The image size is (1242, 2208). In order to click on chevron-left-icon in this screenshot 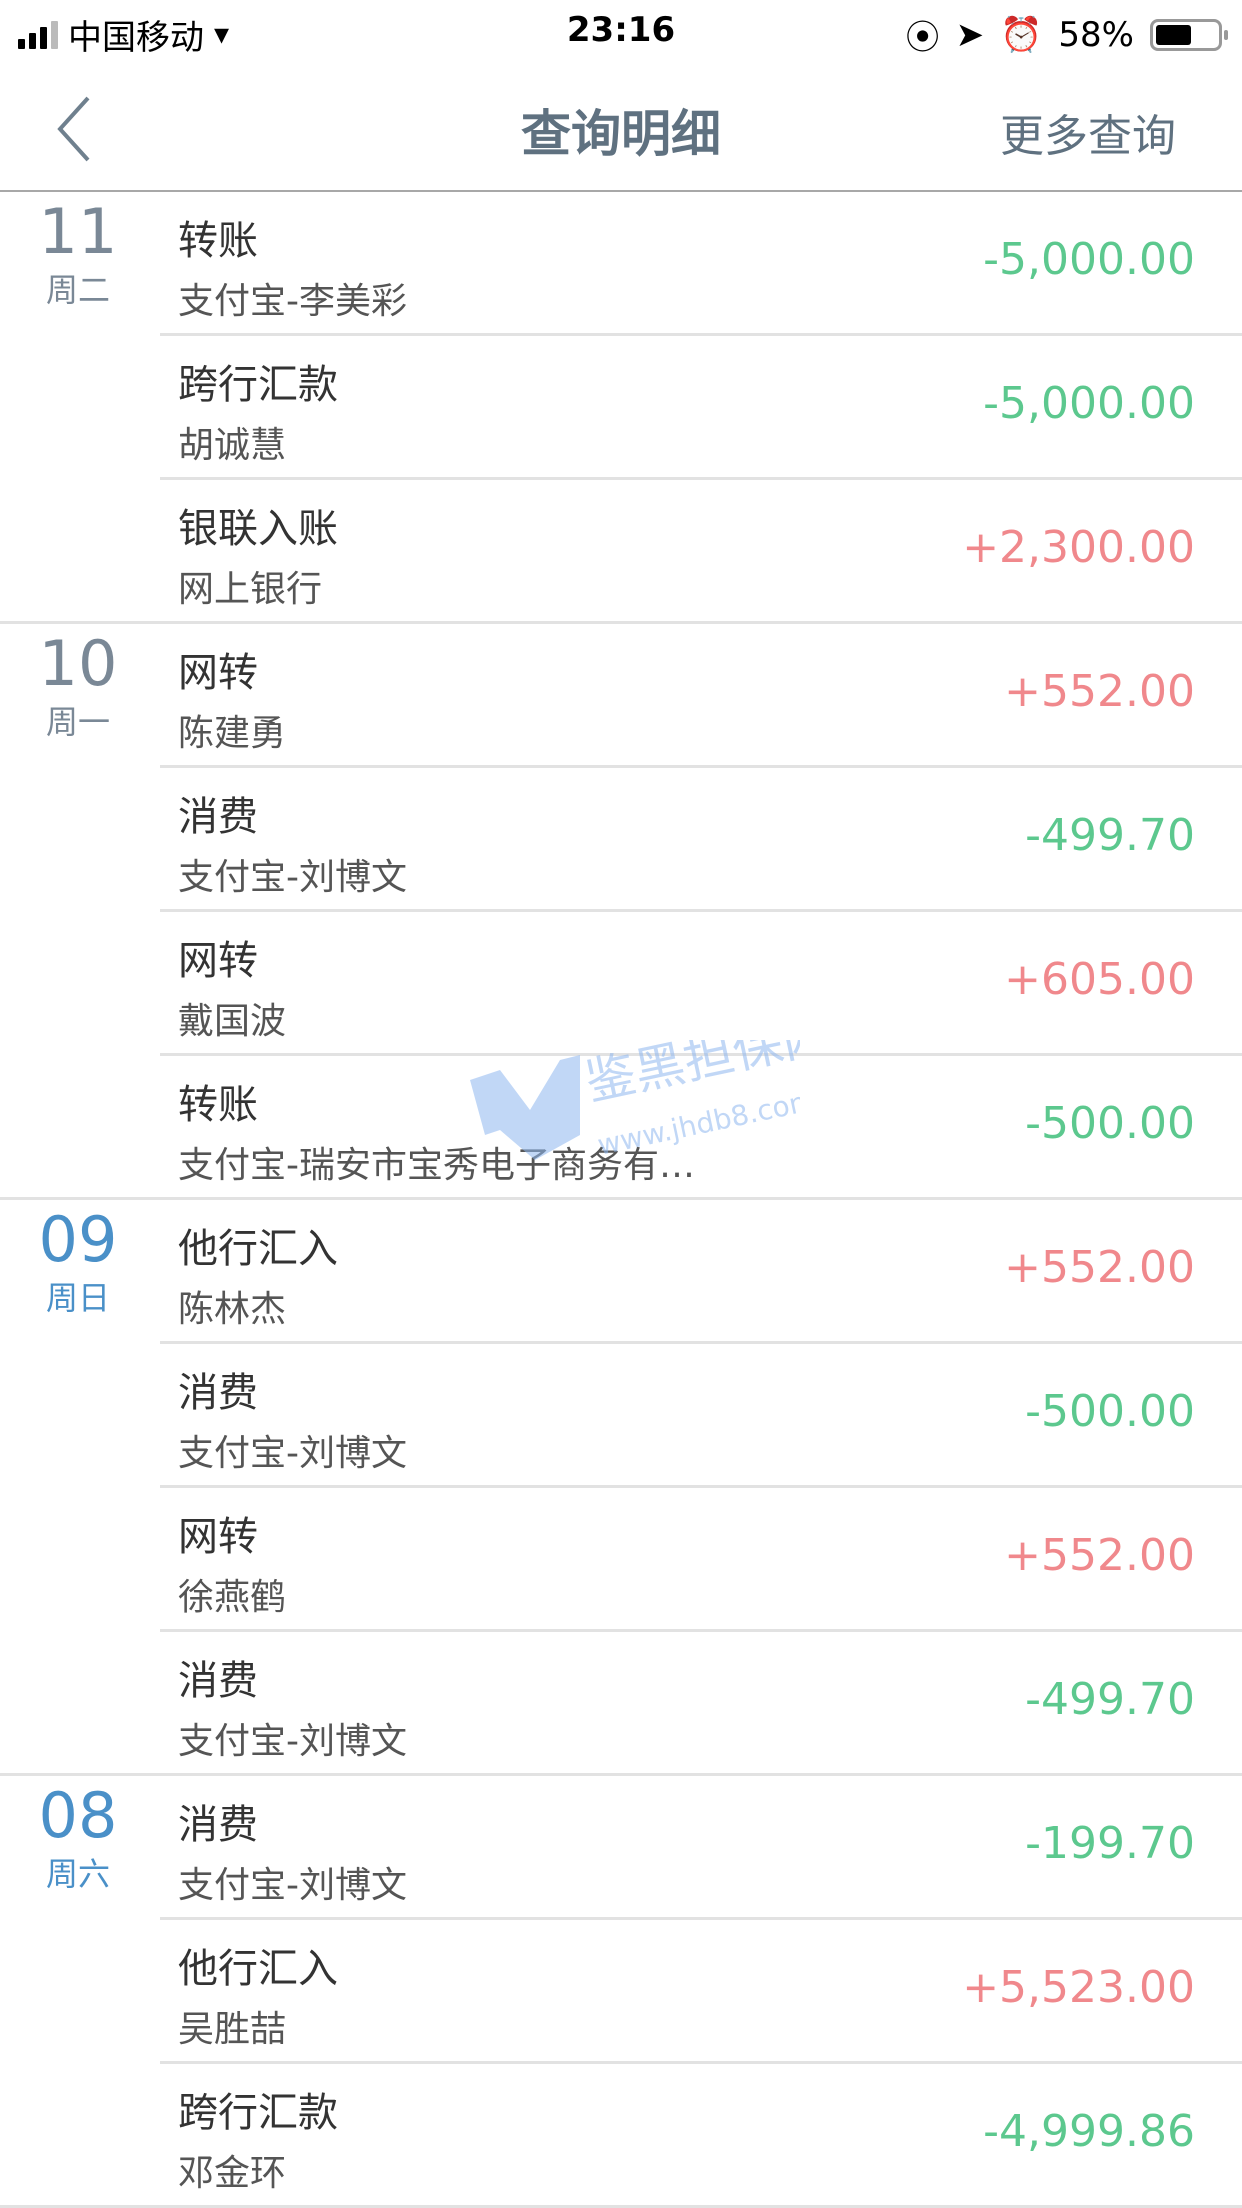, I will do `click(73, 129)`.